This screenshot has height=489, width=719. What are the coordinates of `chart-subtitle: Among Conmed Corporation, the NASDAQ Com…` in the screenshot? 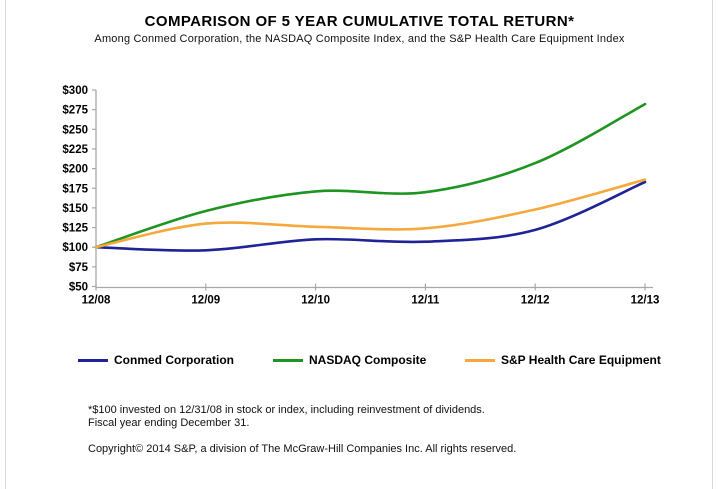 It's located at (359, 39).